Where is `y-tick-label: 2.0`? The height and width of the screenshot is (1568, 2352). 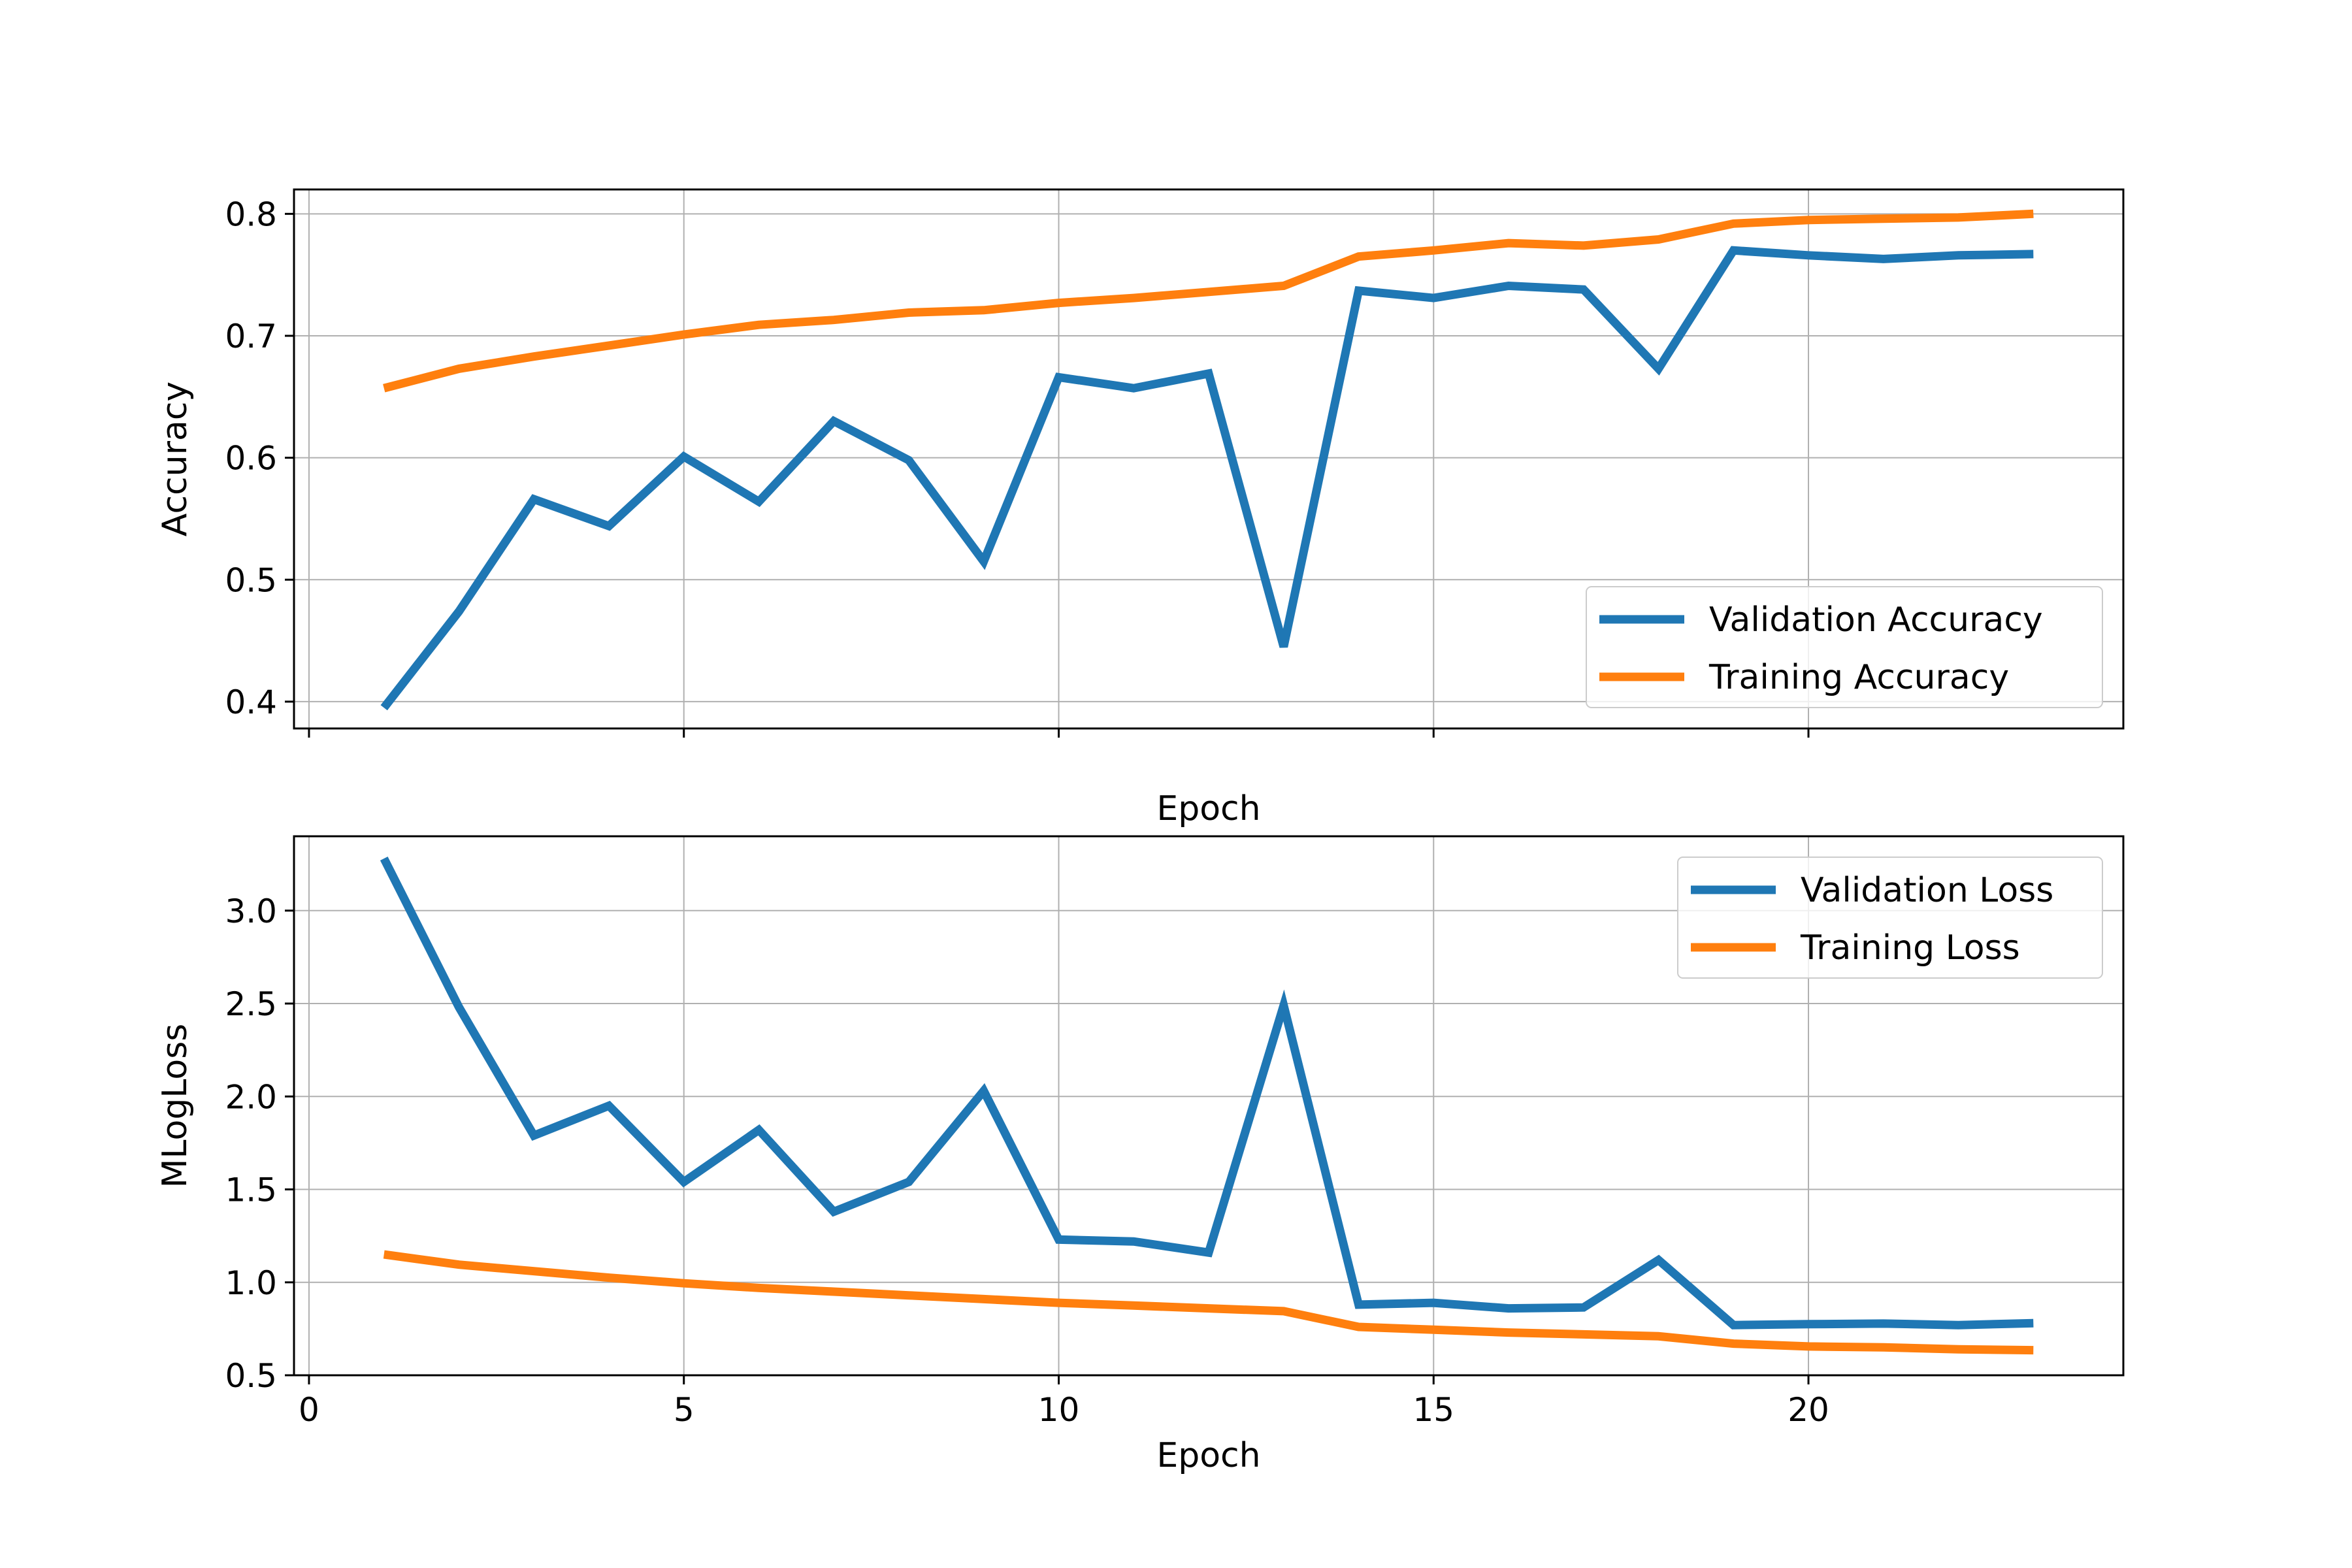 y-tick-label: 2.0 is located at coordinates (251, 1097).